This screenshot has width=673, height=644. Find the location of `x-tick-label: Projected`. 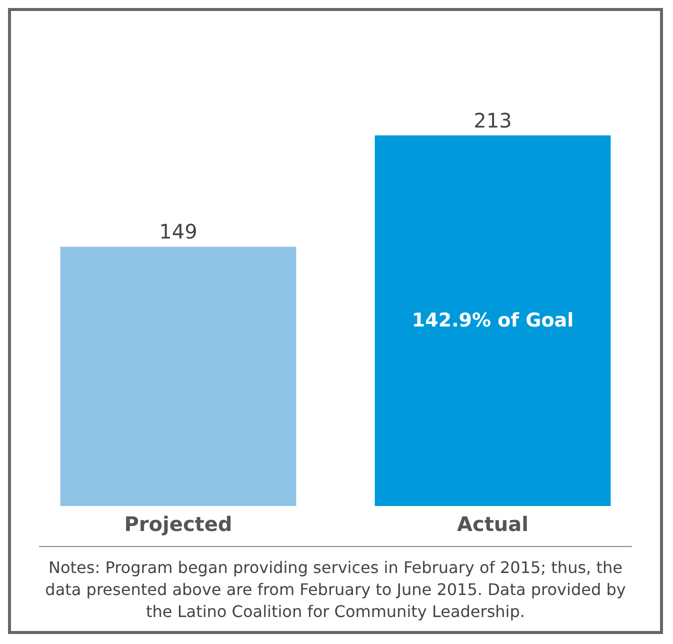

x-tick-label: Projected is located at coordinates (178, 524).